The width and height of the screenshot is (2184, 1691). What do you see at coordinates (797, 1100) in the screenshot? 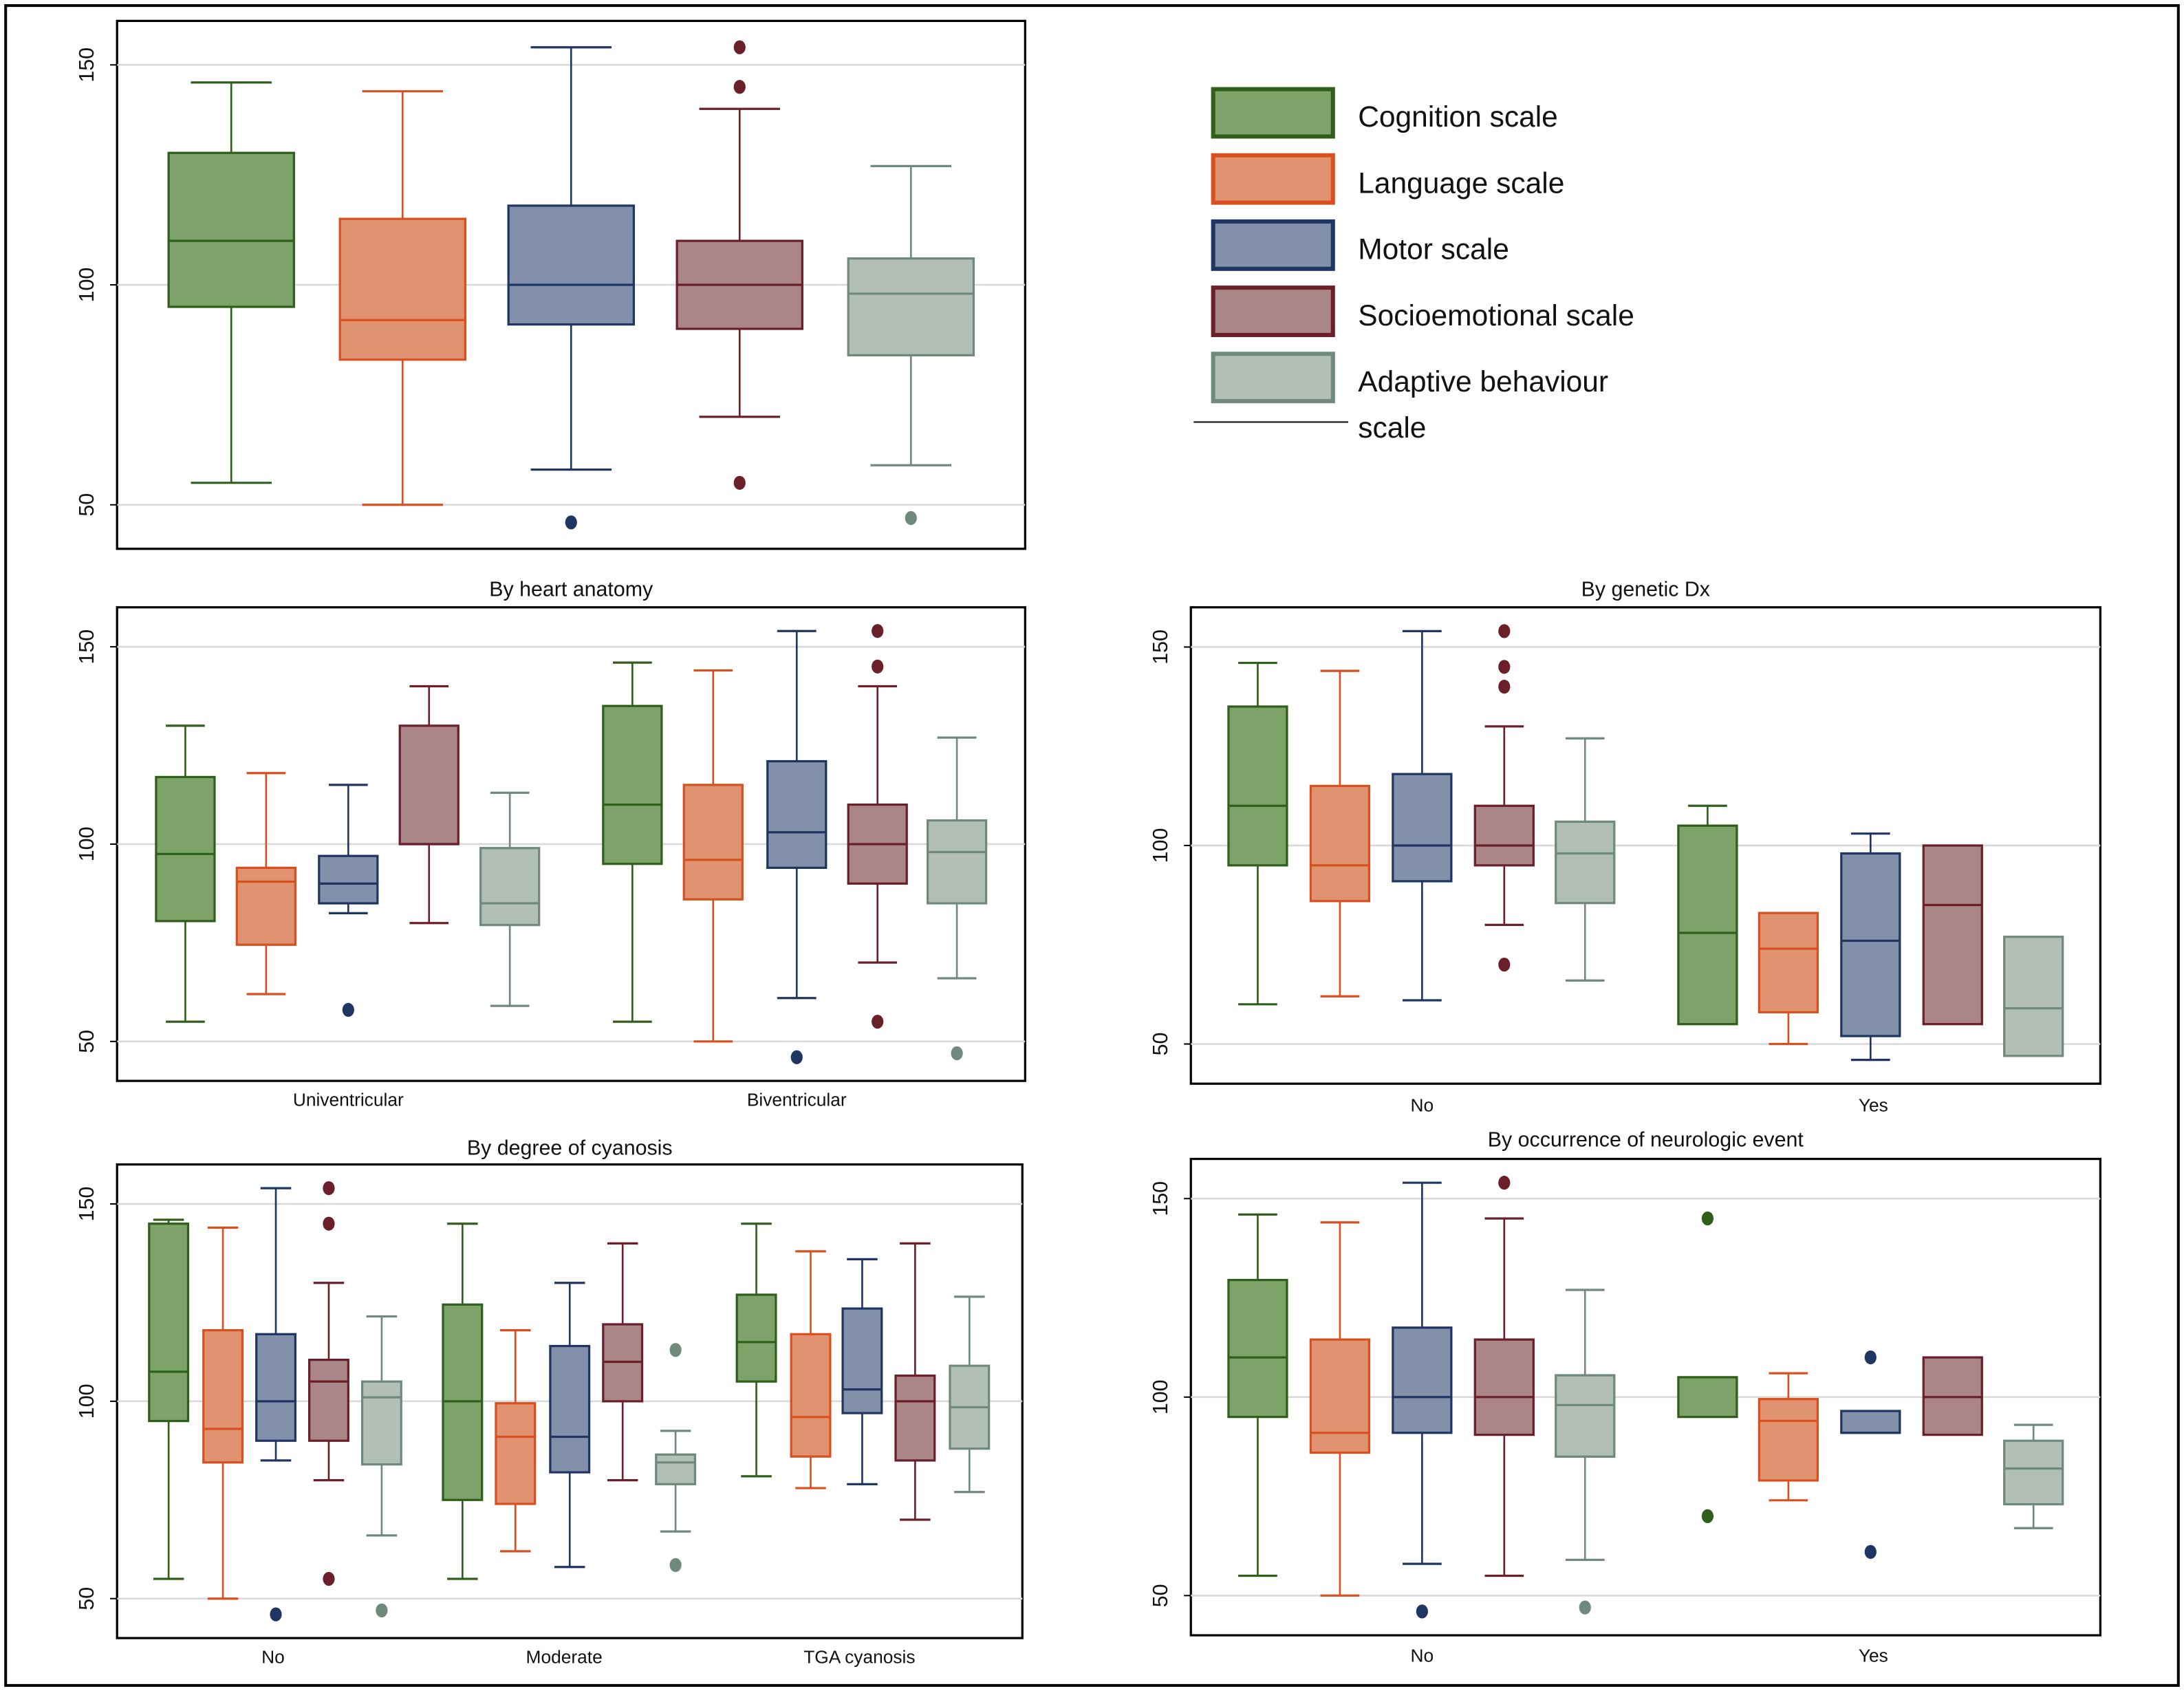
I see `x-tick-label: Biventricular` at bounding box center [797, 1100].